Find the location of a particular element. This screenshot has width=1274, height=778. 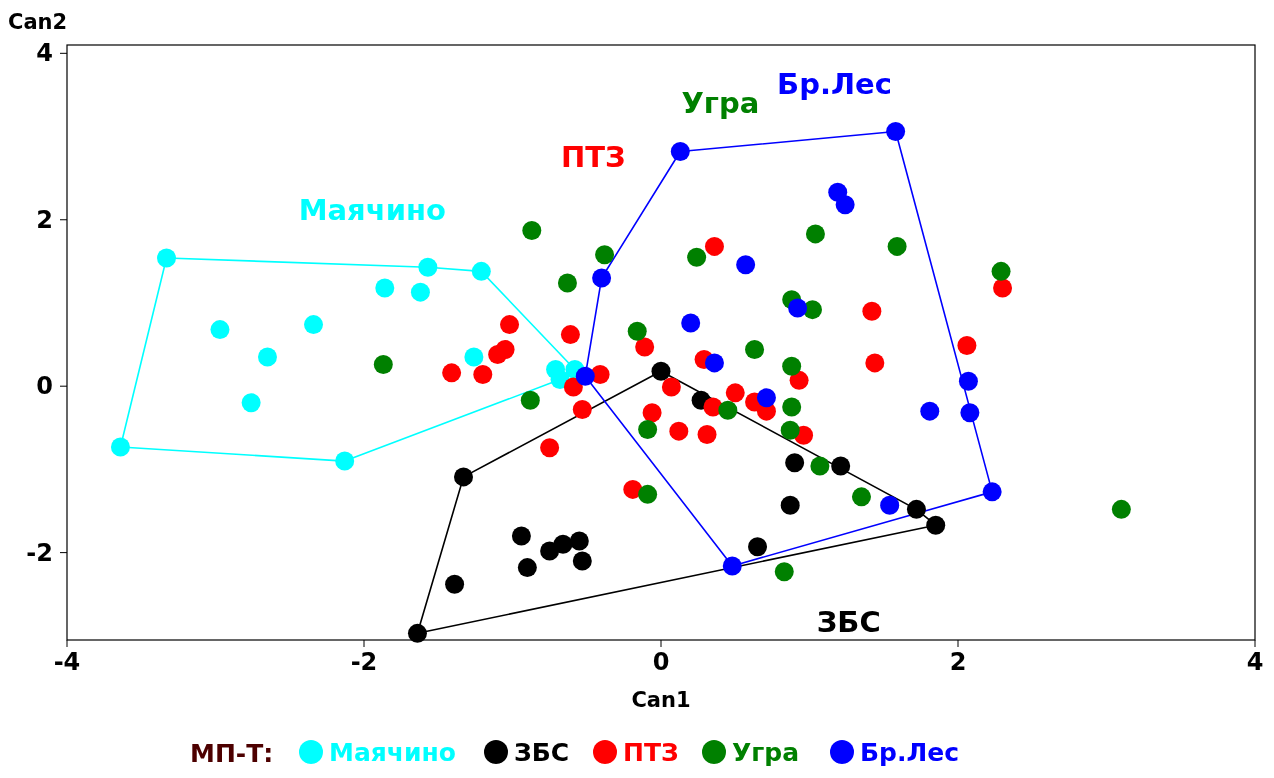

x-tick-label: -4 is located at coordinates (67, 662).